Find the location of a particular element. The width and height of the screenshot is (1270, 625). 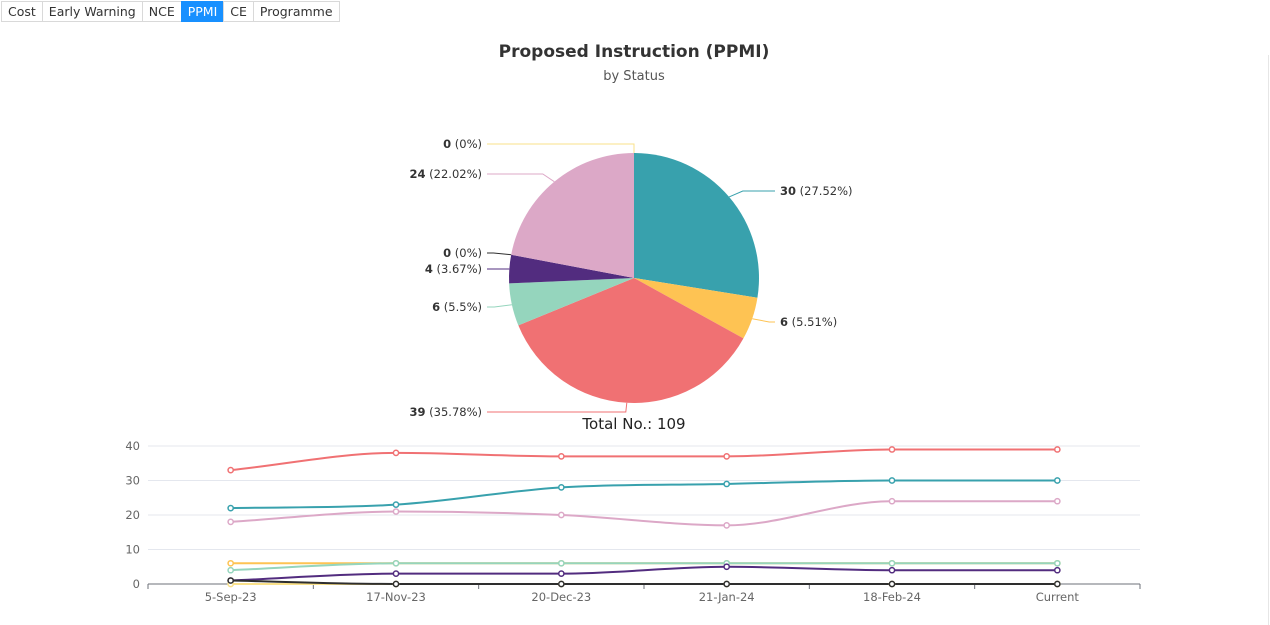

tab-ce: CE is located at coordinates (238, 11).